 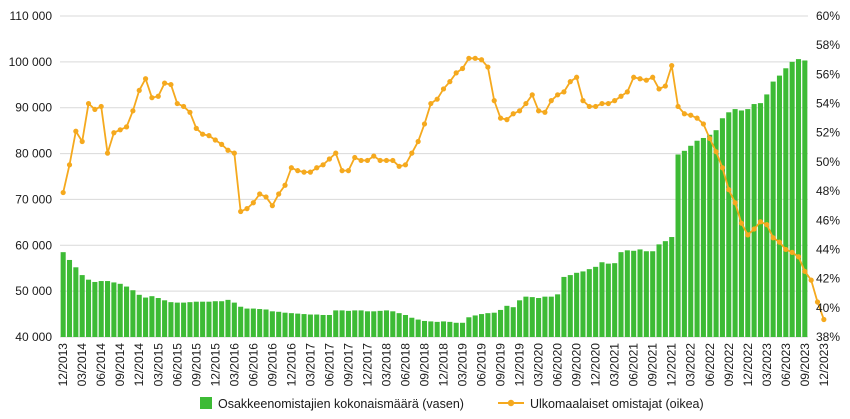 What do you see at coordinates (291, 365) in the screenshot?
I see `x-tick-label: 12/2016` at bounding box center [291, 365].